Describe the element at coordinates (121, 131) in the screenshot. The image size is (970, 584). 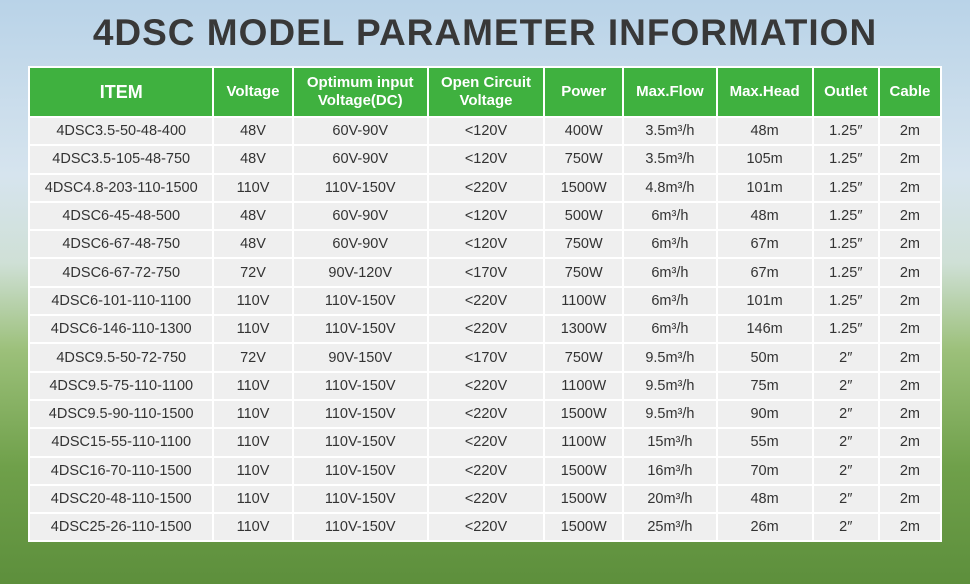
I see `table-cell: 4DSC3.5-50-48-400` at that location.